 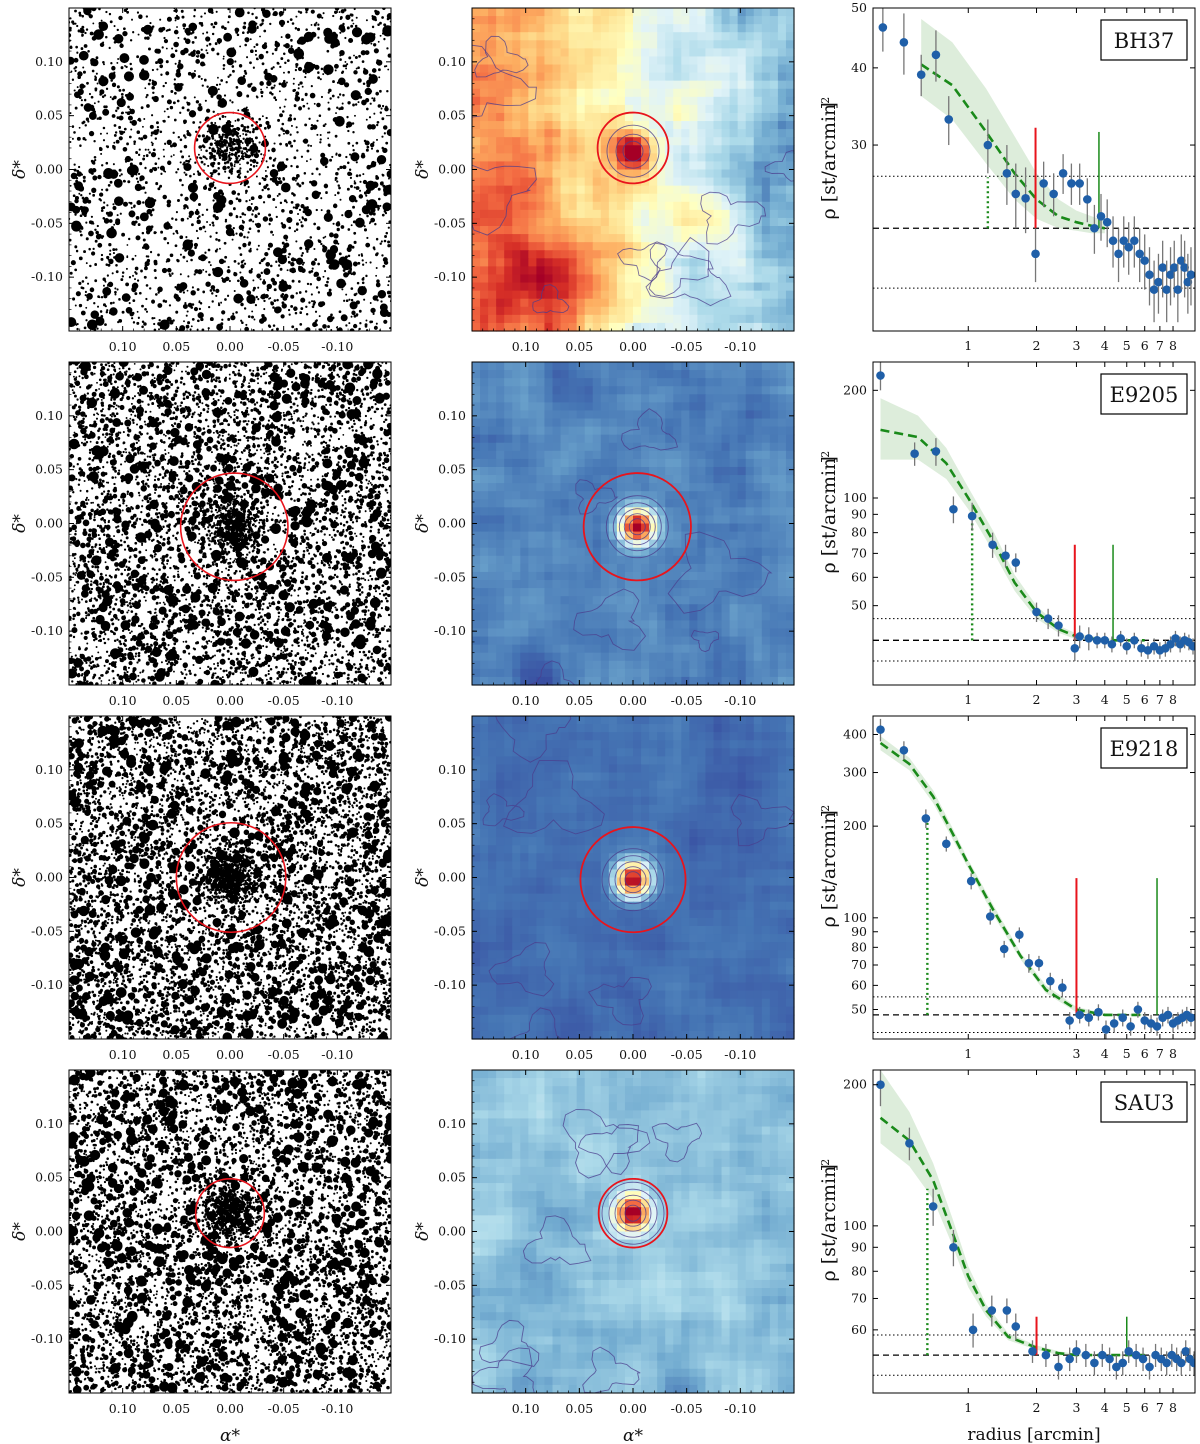 I want to click on x-tick-label: -0.10, so click(x=740, y=346).